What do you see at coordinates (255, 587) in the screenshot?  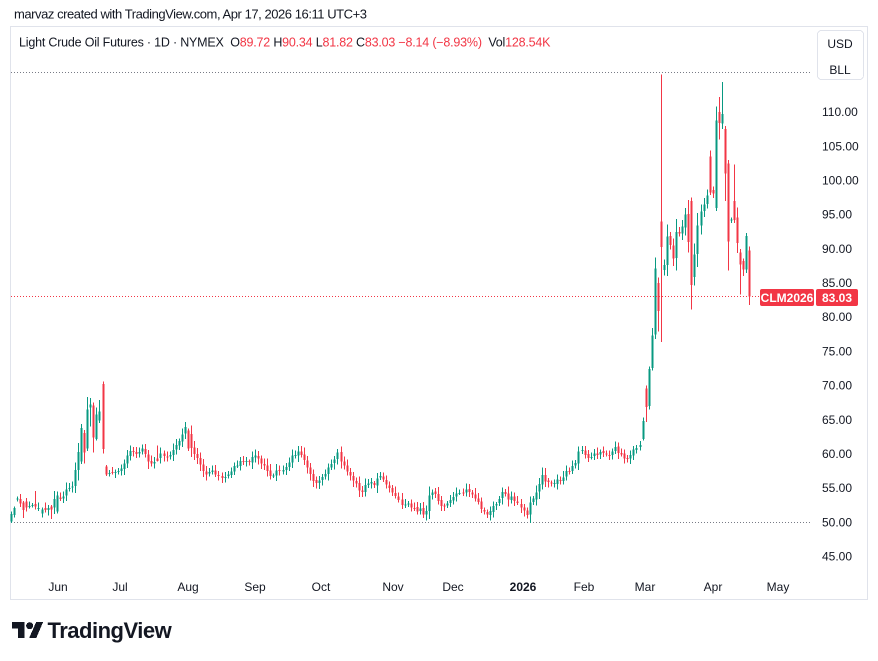 I see `svg-text: Sep` at bounding box center [255, 587].